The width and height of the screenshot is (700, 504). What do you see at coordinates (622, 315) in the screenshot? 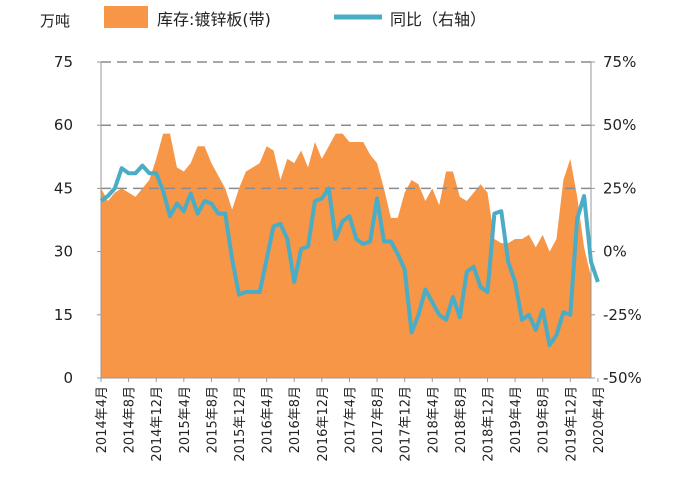
I see `right-tick-label: -25%` at bounding box center [622, 315].